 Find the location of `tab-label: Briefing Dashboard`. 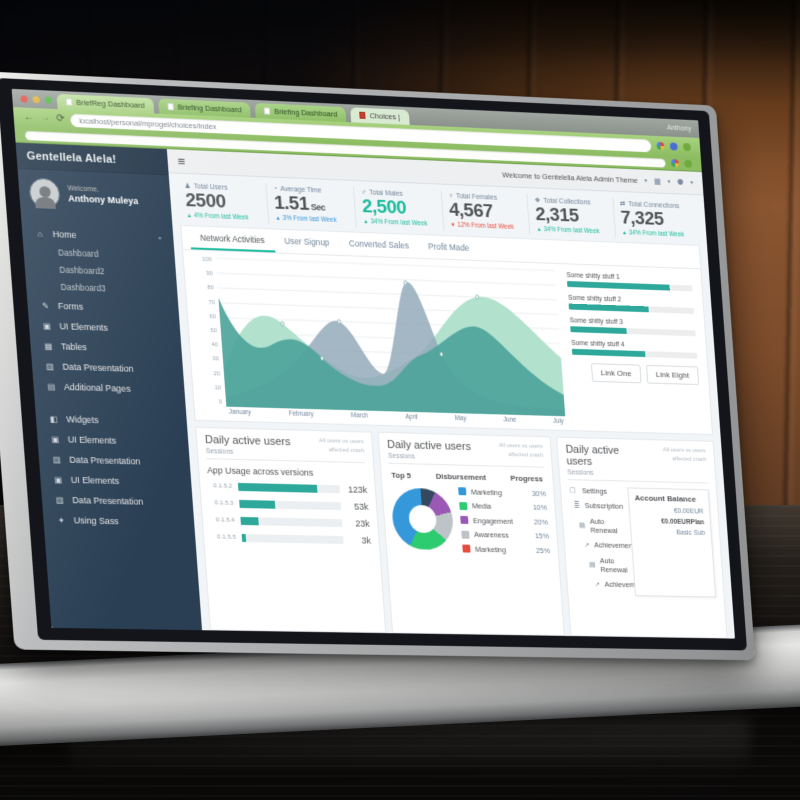

tab-label: Briefing Dashboard is located at coordinates (209, 108).